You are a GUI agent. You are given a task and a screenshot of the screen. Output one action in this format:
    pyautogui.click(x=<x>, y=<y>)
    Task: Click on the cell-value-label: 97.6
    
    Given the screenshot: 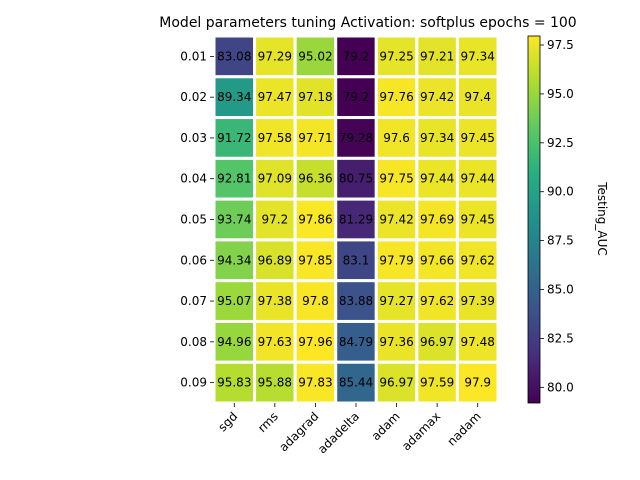 What is the action you would take?
    pyautogui.click(x=396, y=138)
    